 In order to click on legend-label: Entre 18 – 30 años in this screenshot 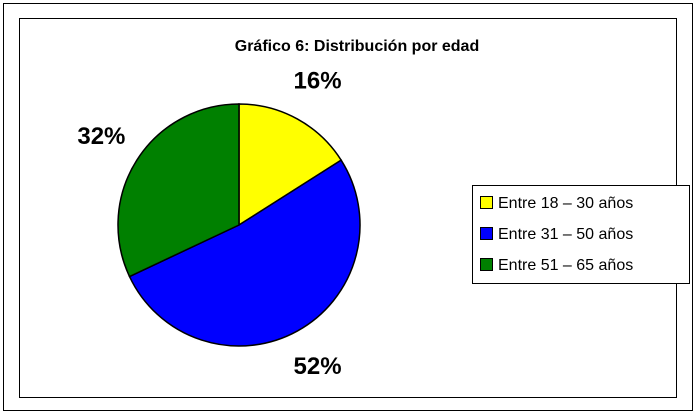, I will do `click(565, 203)`.